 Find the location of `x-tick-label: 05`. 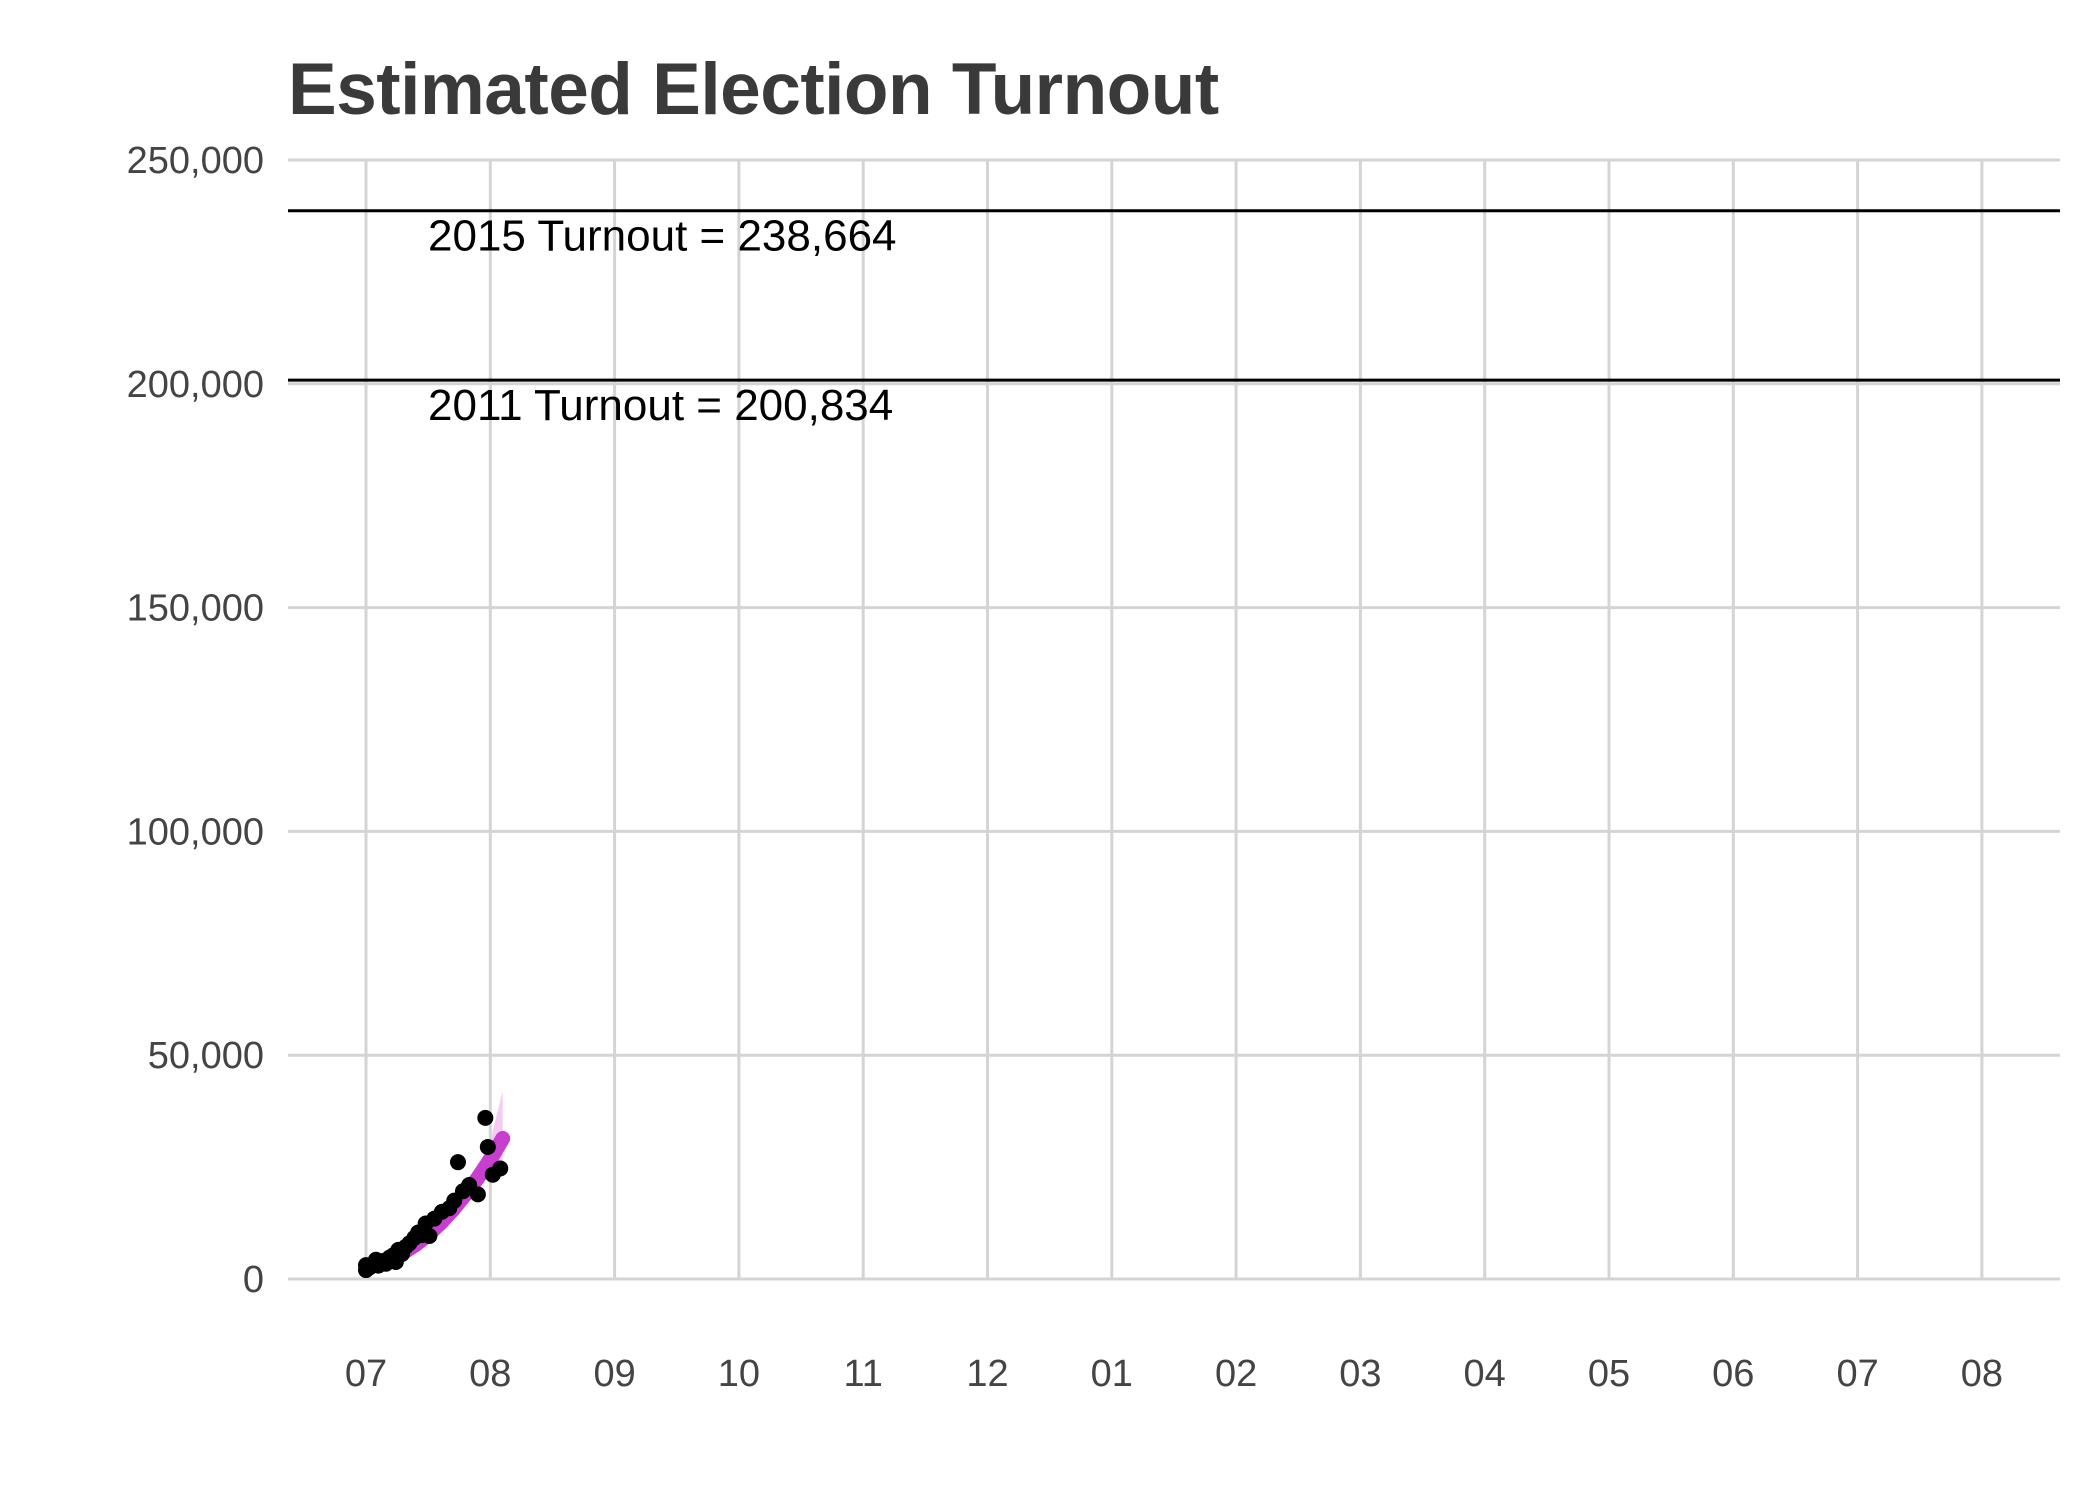

x-tick-label: 05 is located at coordinates (1609, 1374).